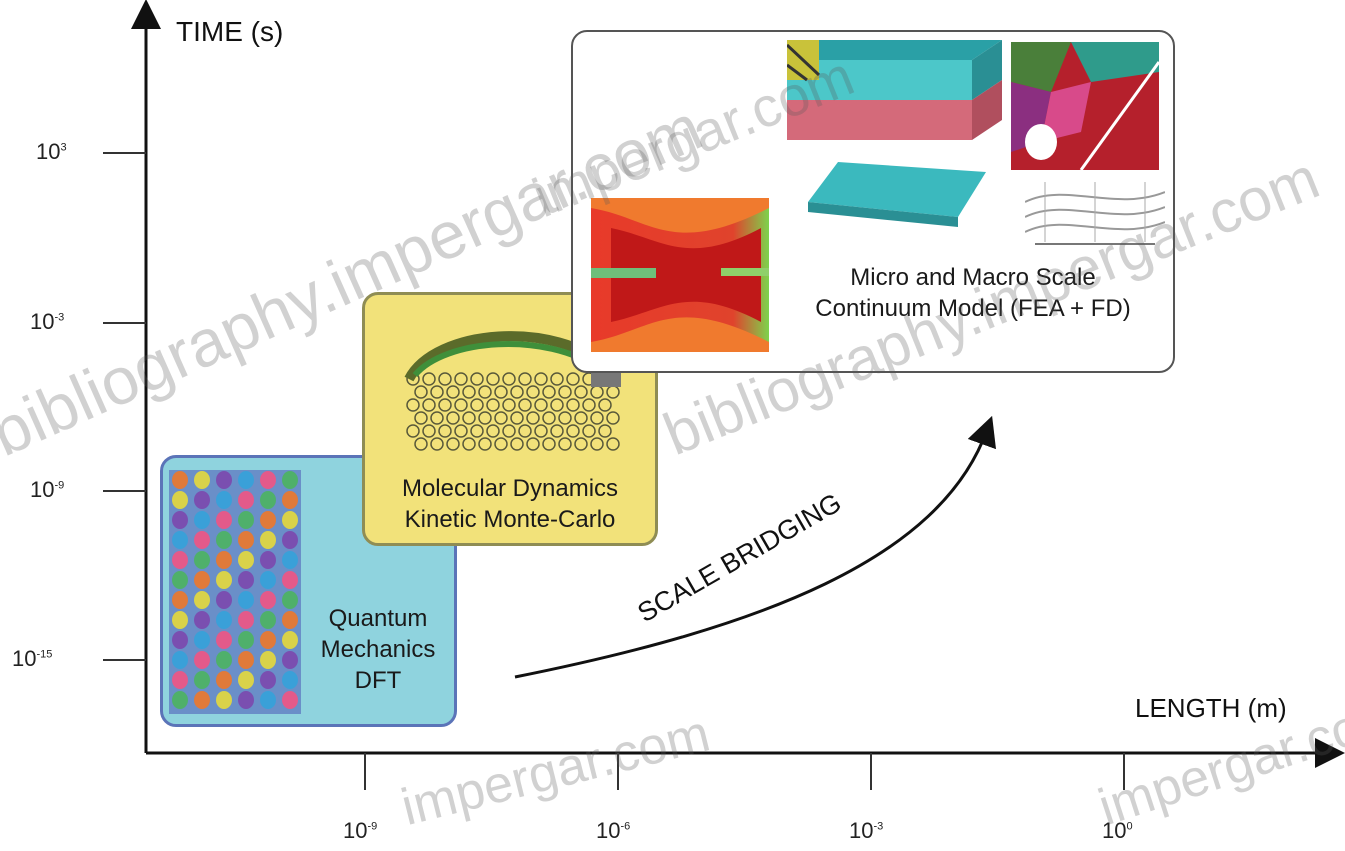 The width and height of the screenshot is (1345, 851). Describe the element at coordinates (47, 489) in the screenshot. I see `y-tick-label: 10-9` at that location.